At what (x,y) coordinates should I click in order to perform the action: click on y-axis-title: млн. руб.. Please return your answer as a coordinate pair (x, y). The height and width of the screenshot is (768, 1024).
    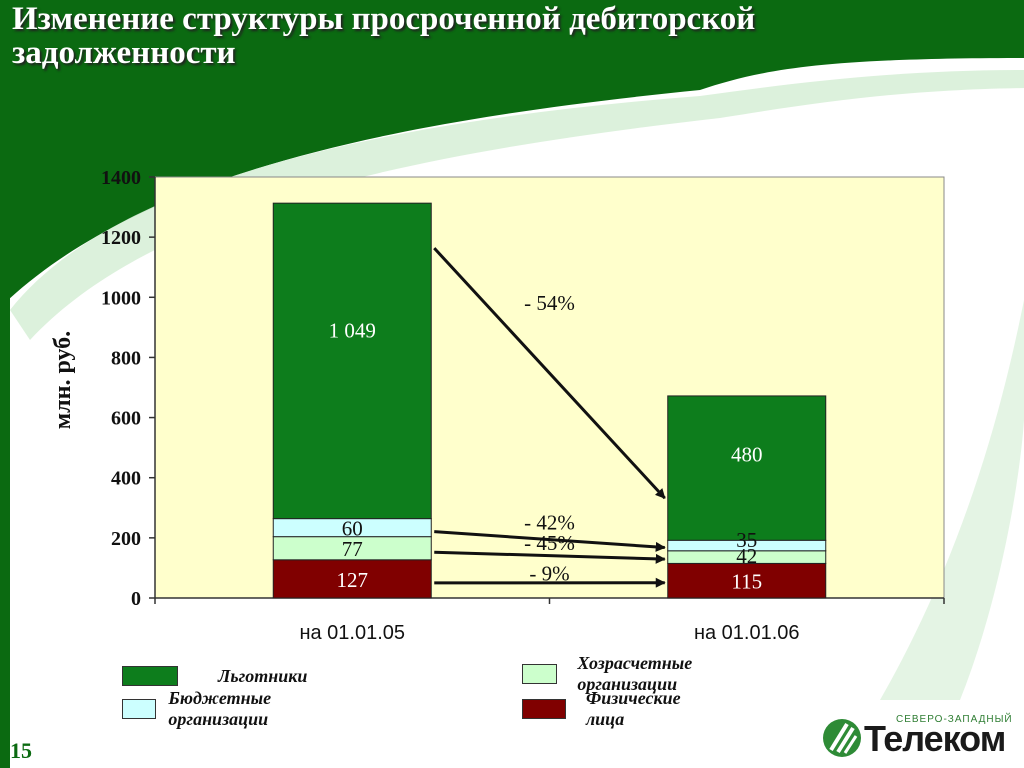
    Looking at the image, I should click on (63, 380).